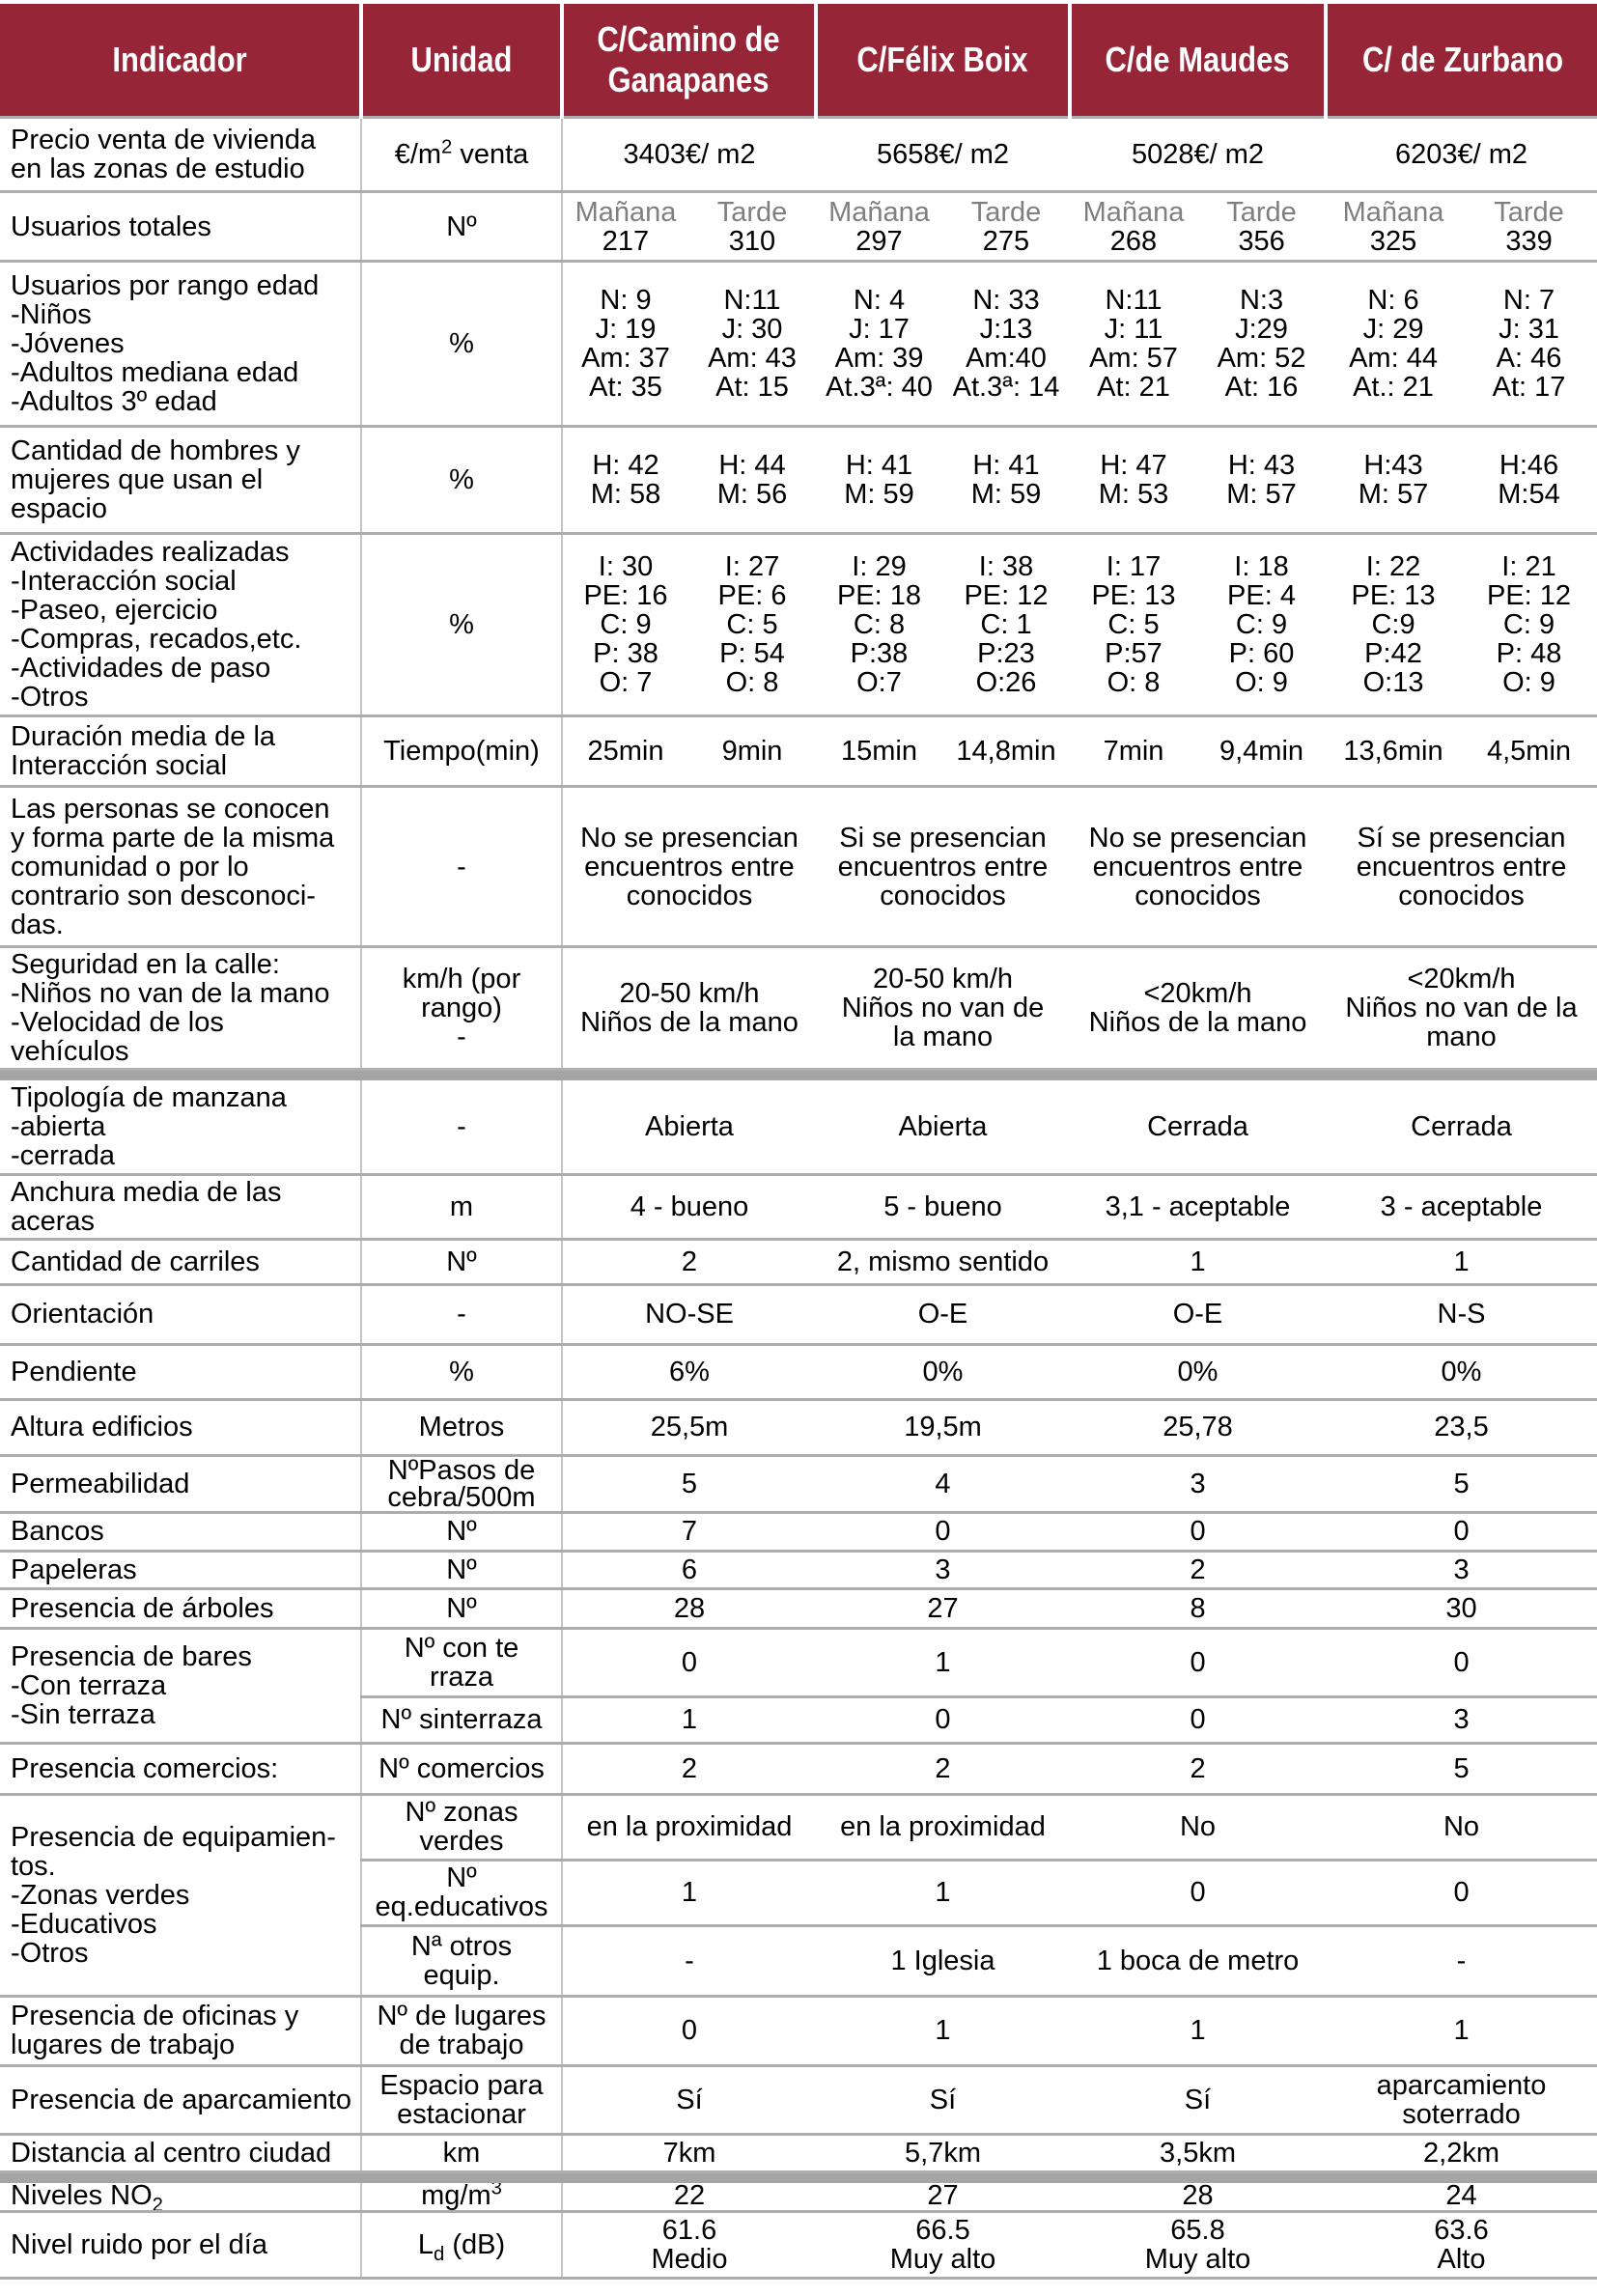  I want to click on indicator-duracion: Duración media de la Interacción social, so click(181, 752).